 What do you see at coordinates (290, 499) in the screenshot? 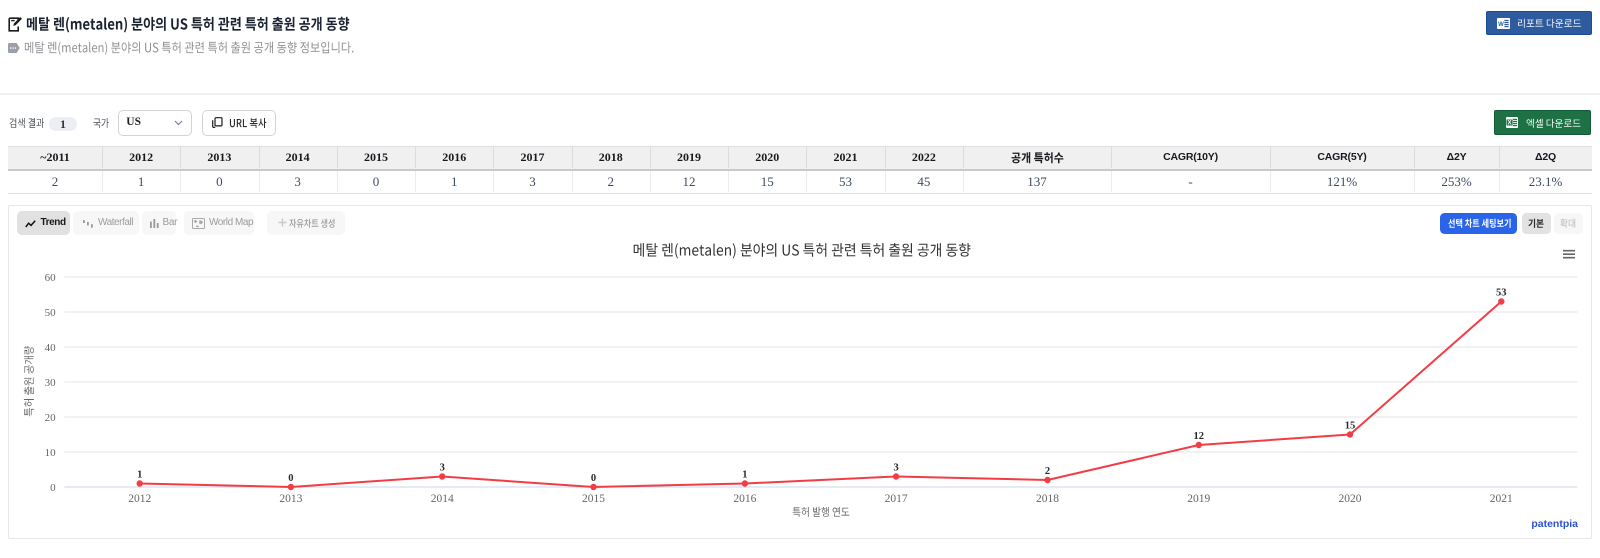
I see `svg-text: 2013` at bounding box center [290, 499].